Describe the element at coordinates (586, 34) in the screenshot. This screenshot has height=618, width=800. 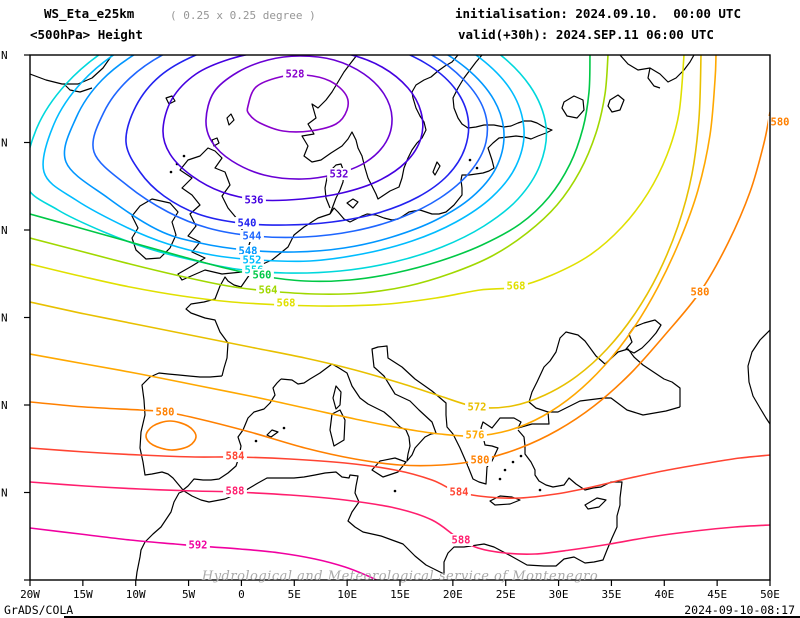
I see `valid-time-line: valid(+30h): 2024.SEP.11 06:00 UTC` at that location.